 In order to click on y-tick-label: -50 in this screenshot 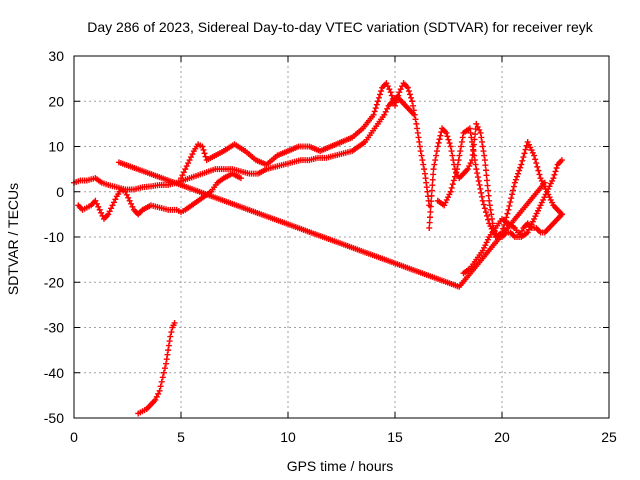, I will do `click(54, 418)`.